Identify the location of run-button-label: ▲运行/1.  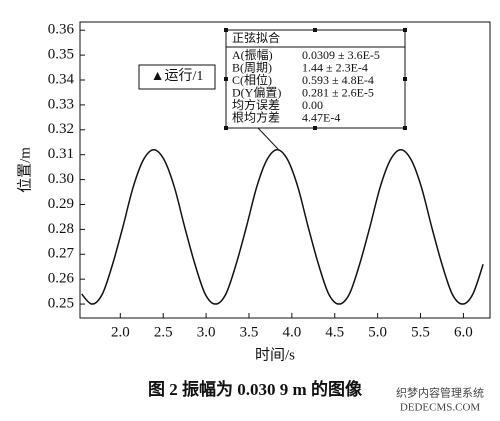
(177, 76).